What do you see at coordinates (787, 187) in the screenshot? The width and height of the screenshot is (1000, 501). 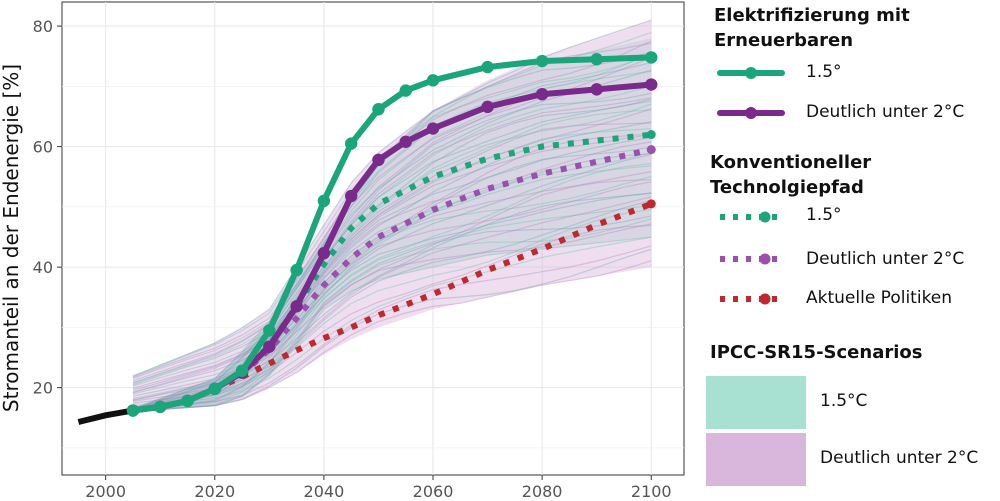 I see `legend-group2-title-line2: Technolgiepfad` at bounding box center [787, 187].